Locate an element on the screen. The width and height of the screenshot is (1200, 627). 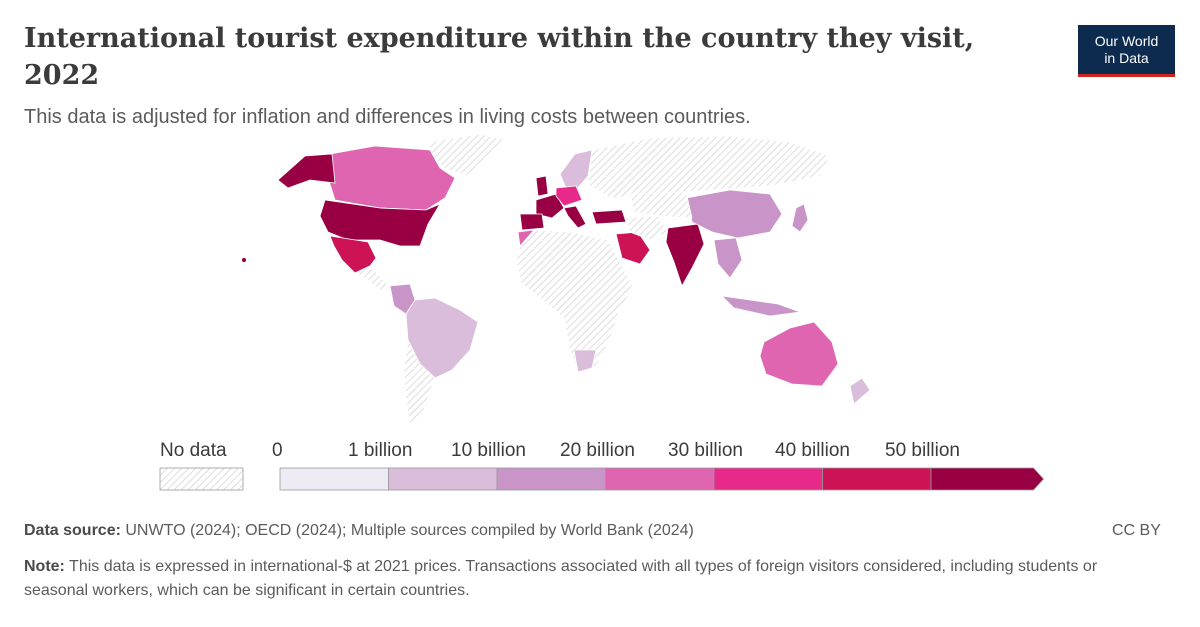
region-canada is located at coordinates (391, 178).